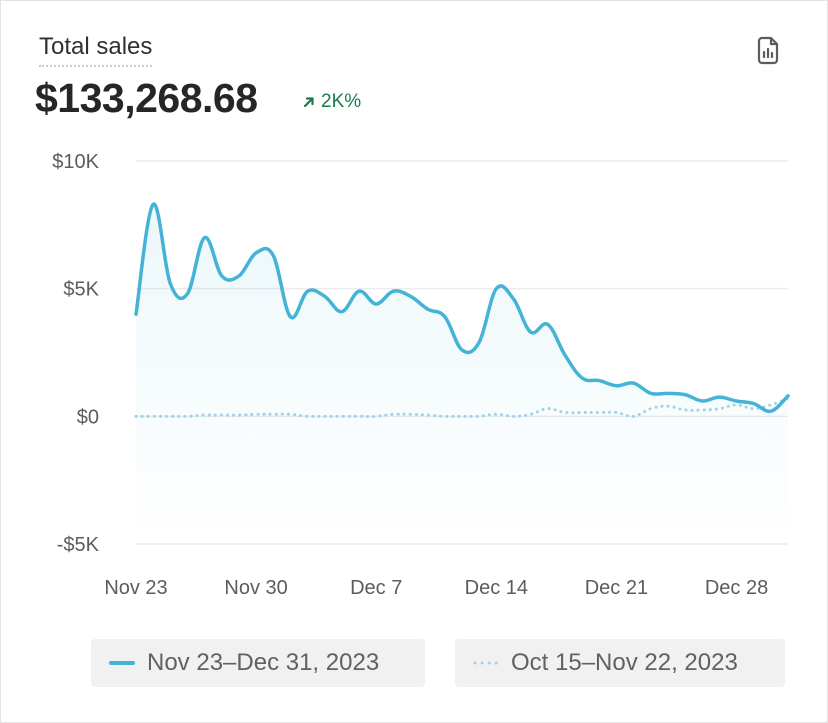 The height and width of the screenshot is (723, 828). What do you see at coordinates (308, 102) in the screenshot?
I see `arrow-up-right-icon` at bounding box center [308, 102].